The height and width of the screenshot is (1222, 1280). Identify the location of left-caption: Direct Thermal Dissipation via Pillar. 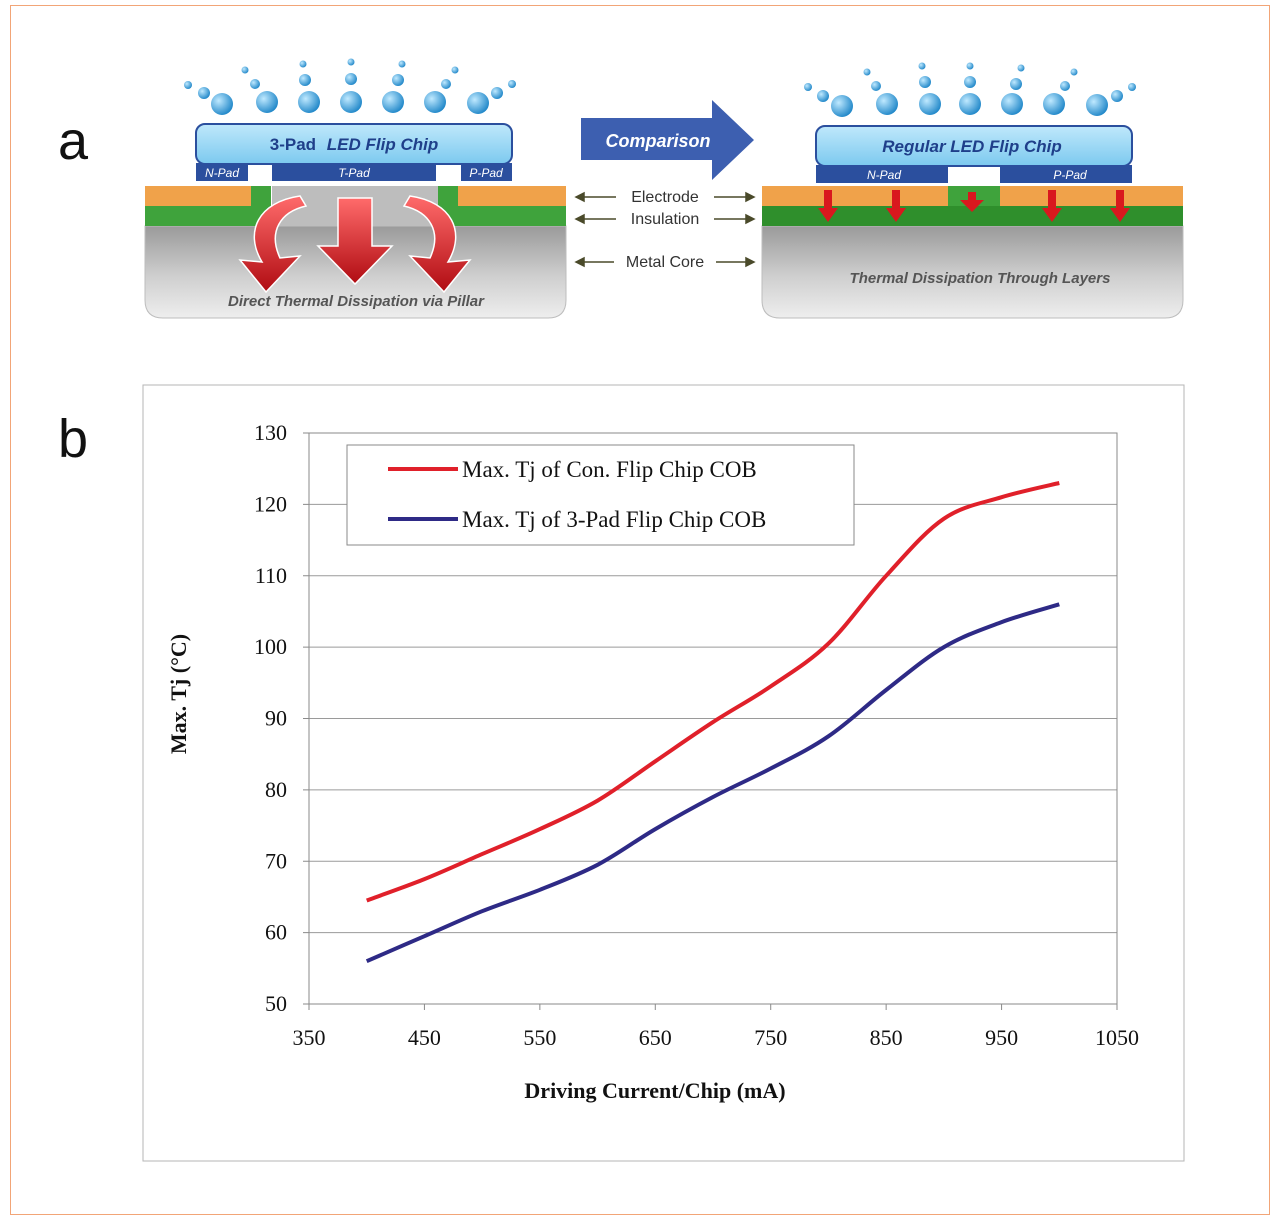
(356, 301).